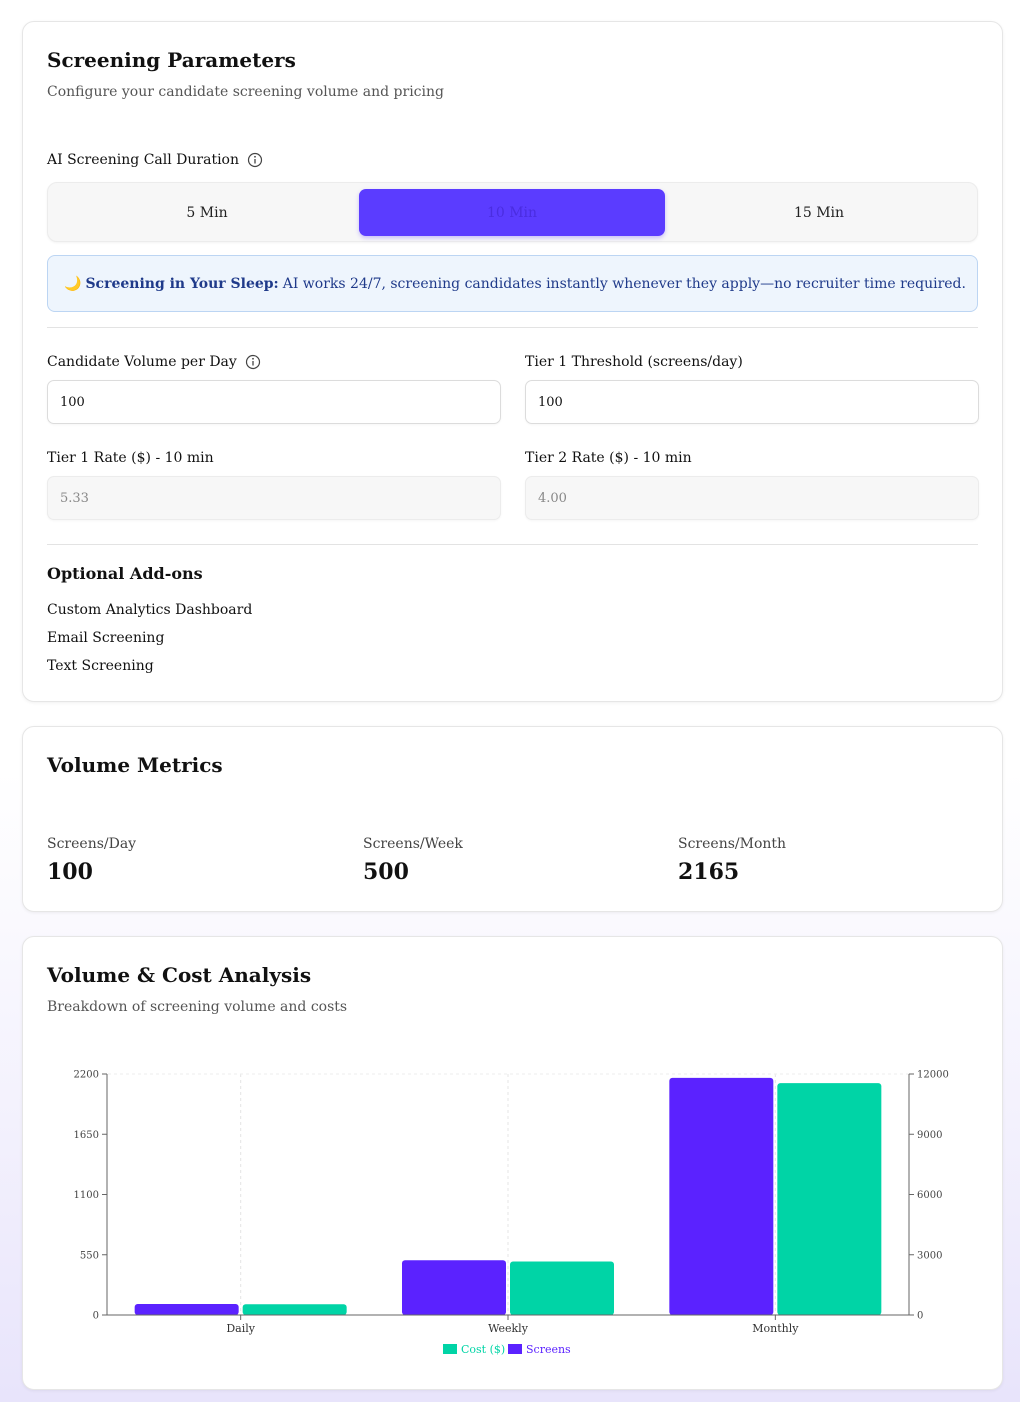 The width and height of the screenshot is (1020, 1402). Describe the element at coordinates (135, 765) in the screenshot. I see `volume-metrics-title: Volume Metrics` at that location.